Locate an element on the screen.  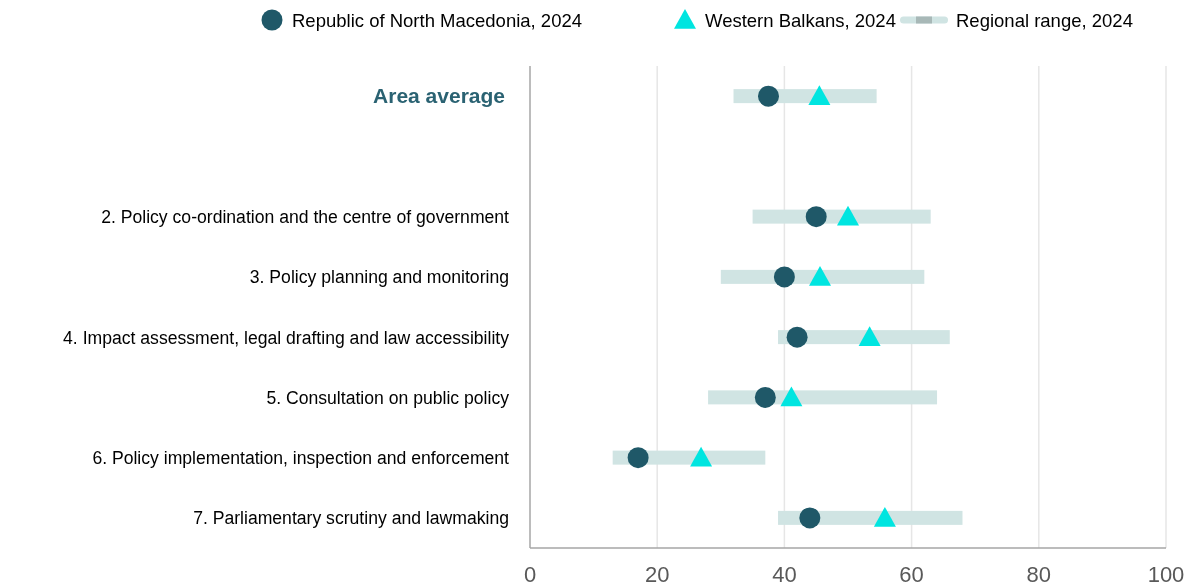
legend-label: Regional range, 2024 is located at coordinates (1044, 20).